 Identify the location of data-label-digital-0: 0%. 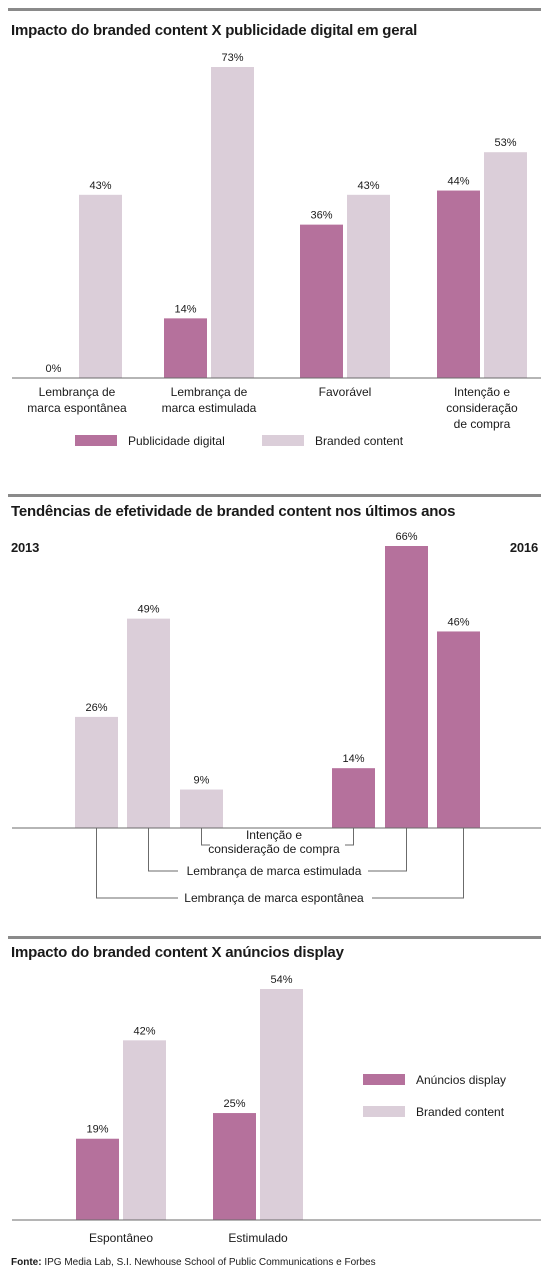
(54, 369).